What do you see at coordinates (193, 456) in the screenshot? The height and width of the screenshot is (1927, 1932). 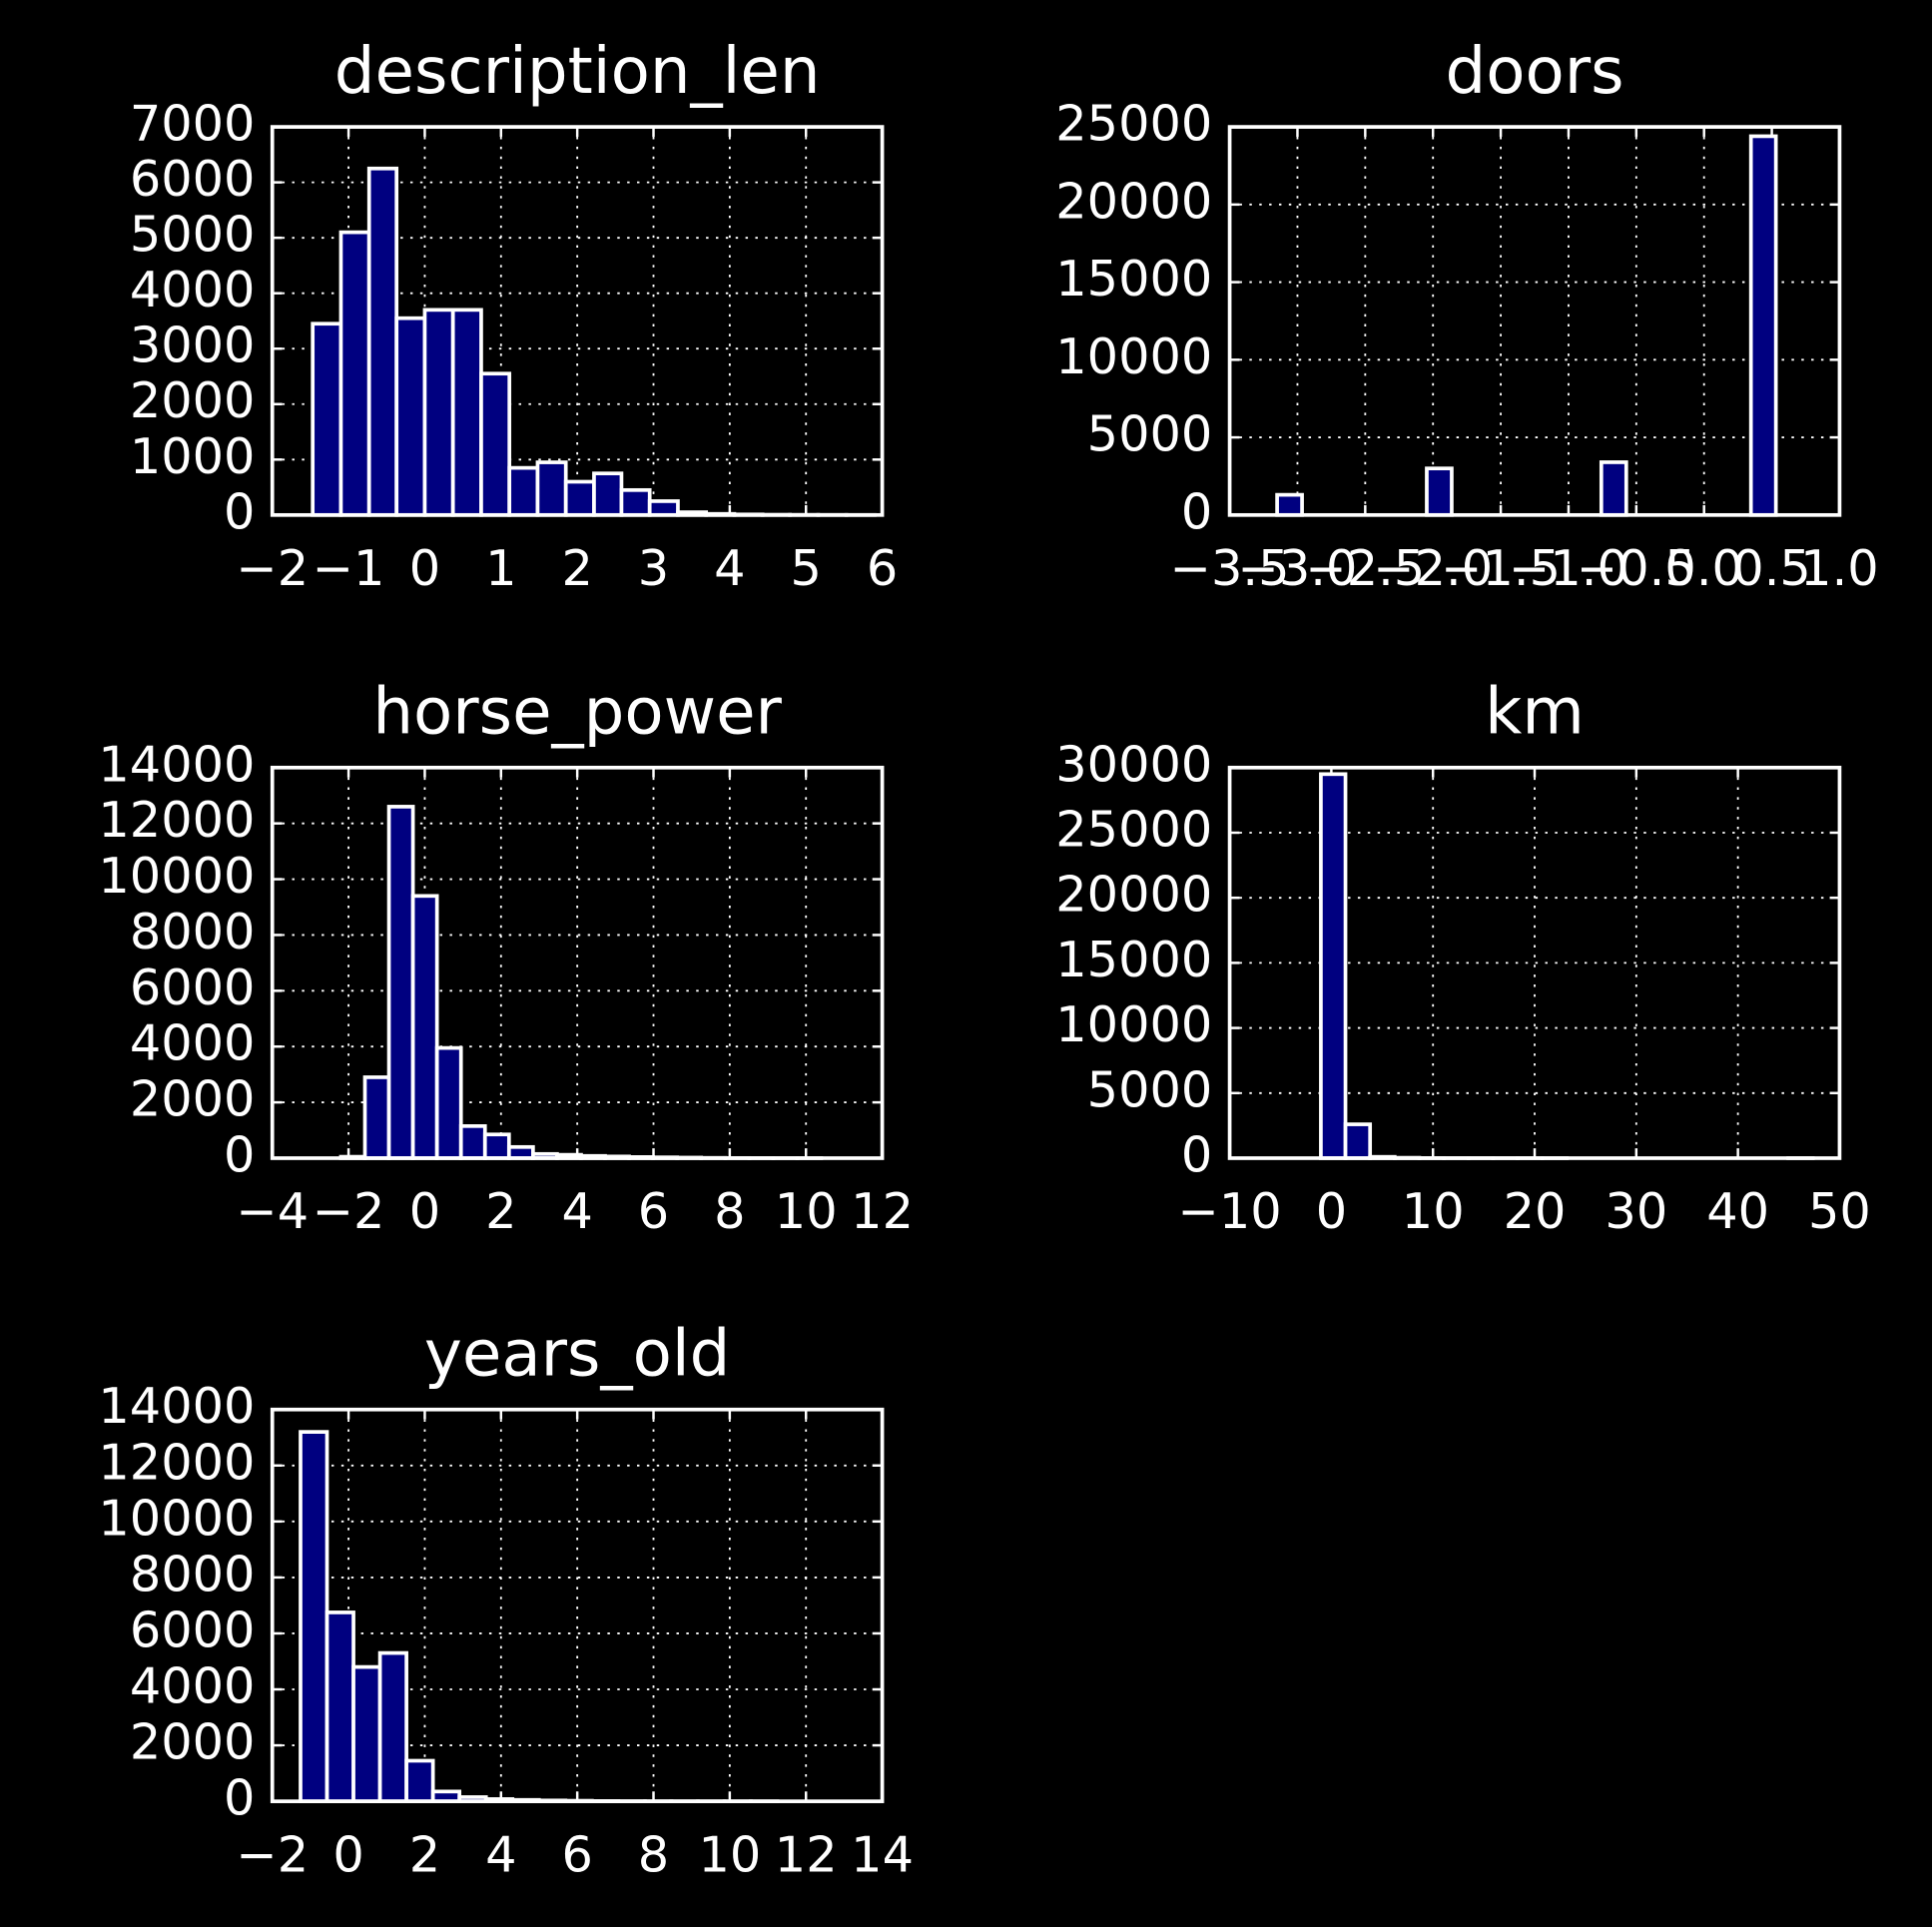 I see `y-tick-label: 1000` at bounding box center [193, 456].